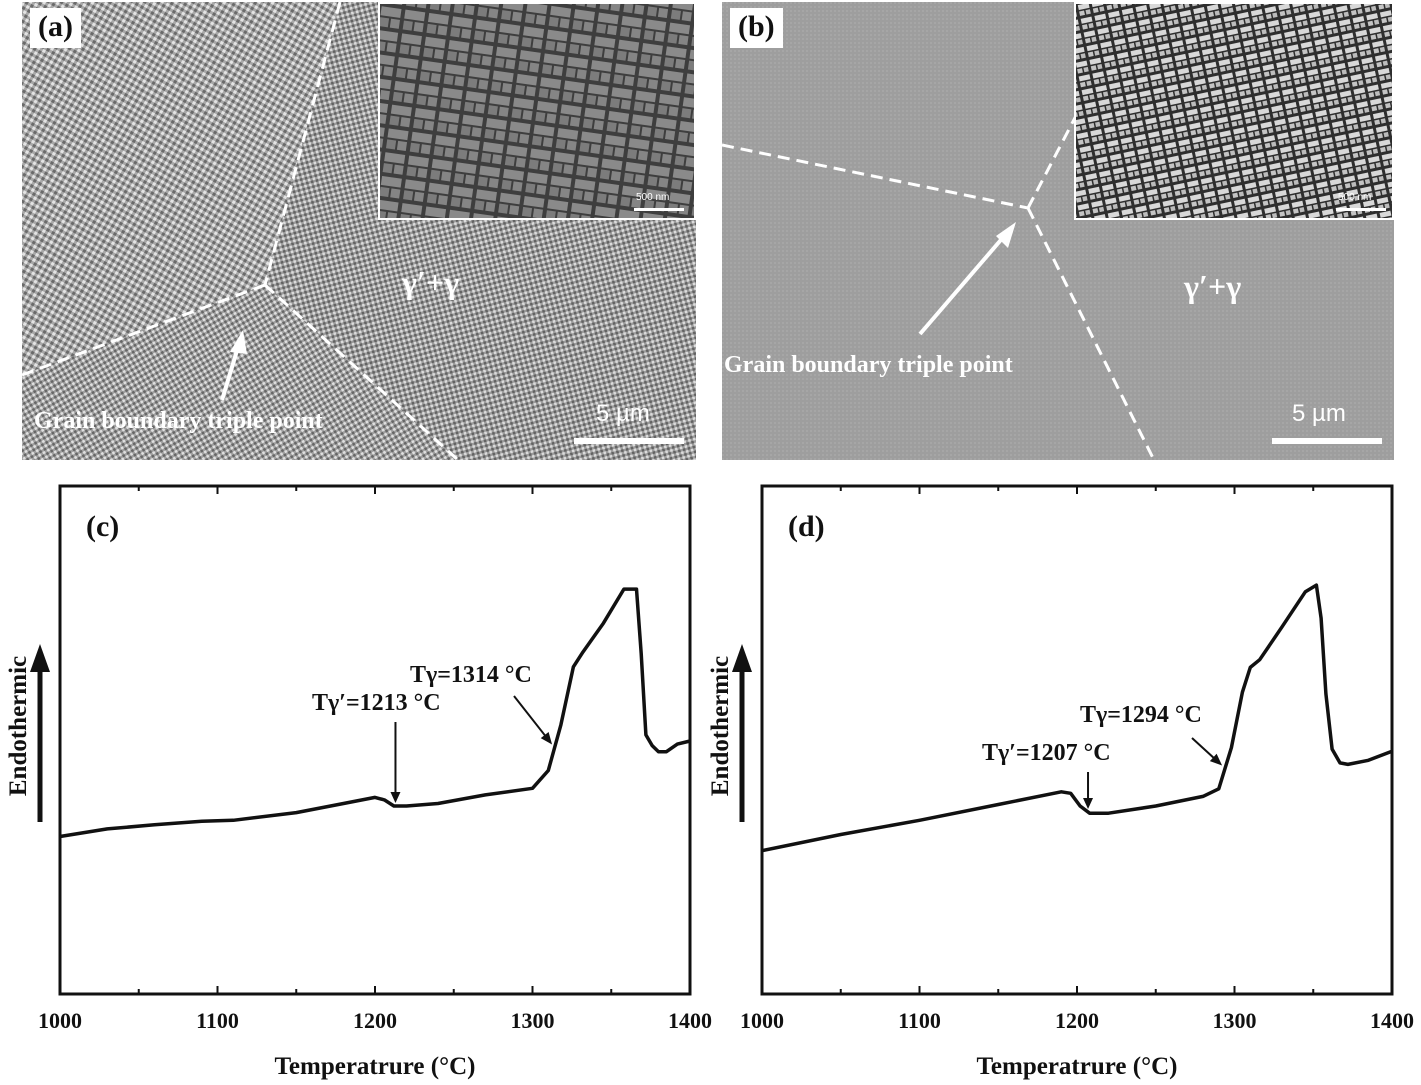 This screenshot has width=1421, height=1085. I want to click on transition-label: Tγ=1294 °C, so click(1141, 715).